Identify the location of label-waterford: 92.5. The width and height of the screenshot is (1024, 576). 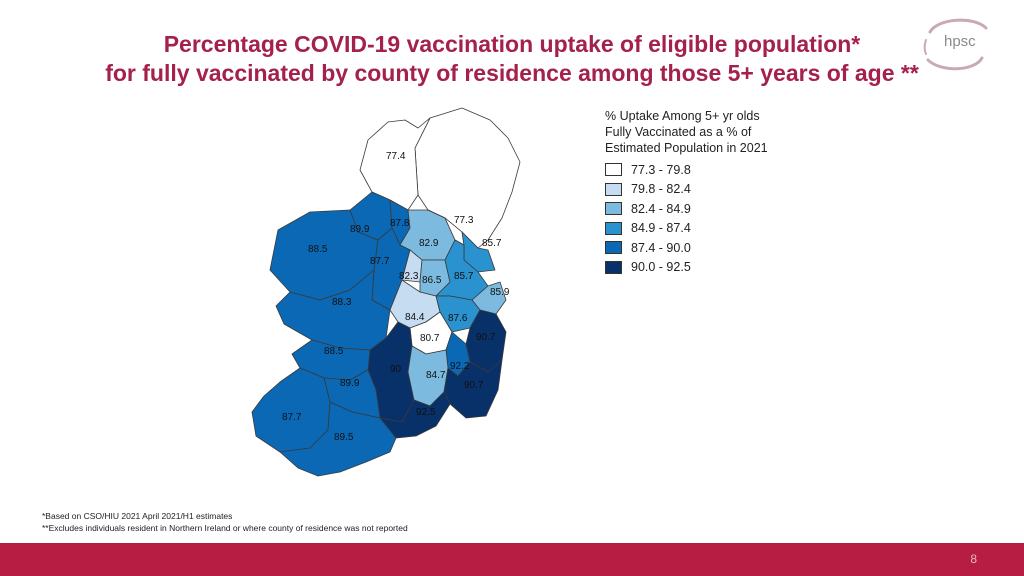
(426, 412).